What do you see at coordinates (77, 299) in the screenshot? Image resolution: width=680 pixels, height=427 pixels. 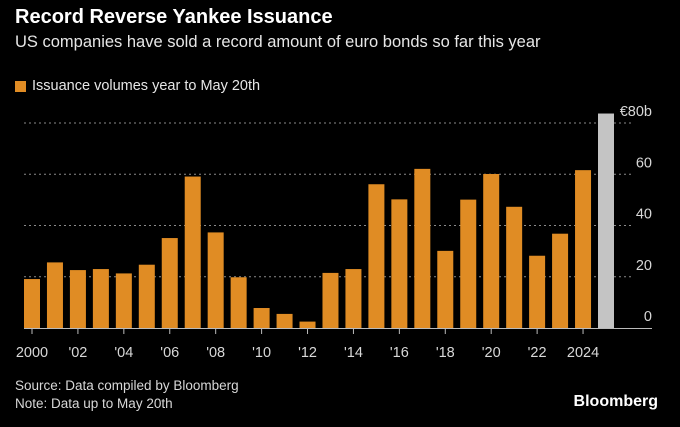 I see `bar-2002` at bounding box center [77, 299].